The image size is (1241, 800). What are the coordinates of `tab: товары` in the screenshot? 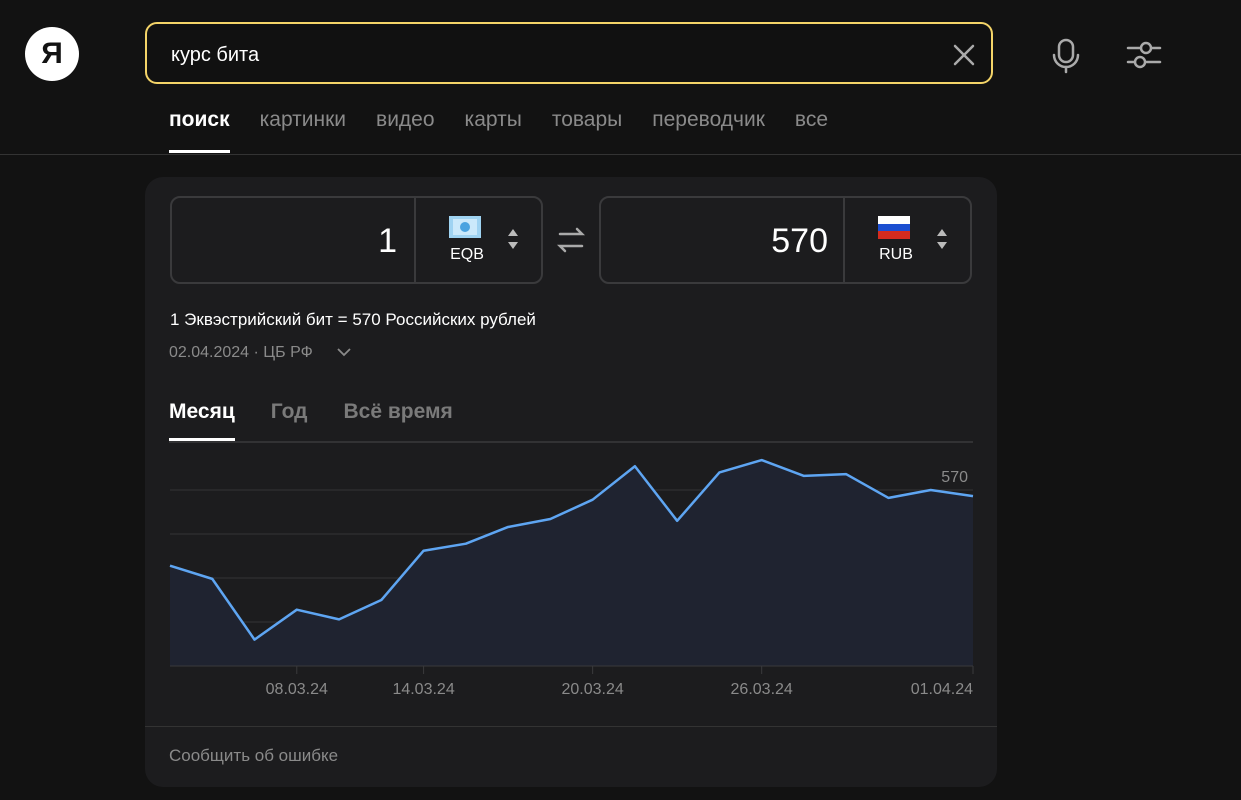 It's located at (587, 119).